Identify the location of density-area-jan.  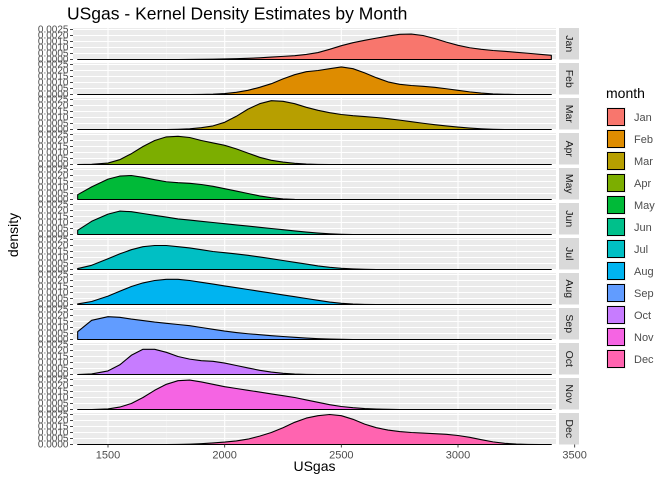
(314, 47).